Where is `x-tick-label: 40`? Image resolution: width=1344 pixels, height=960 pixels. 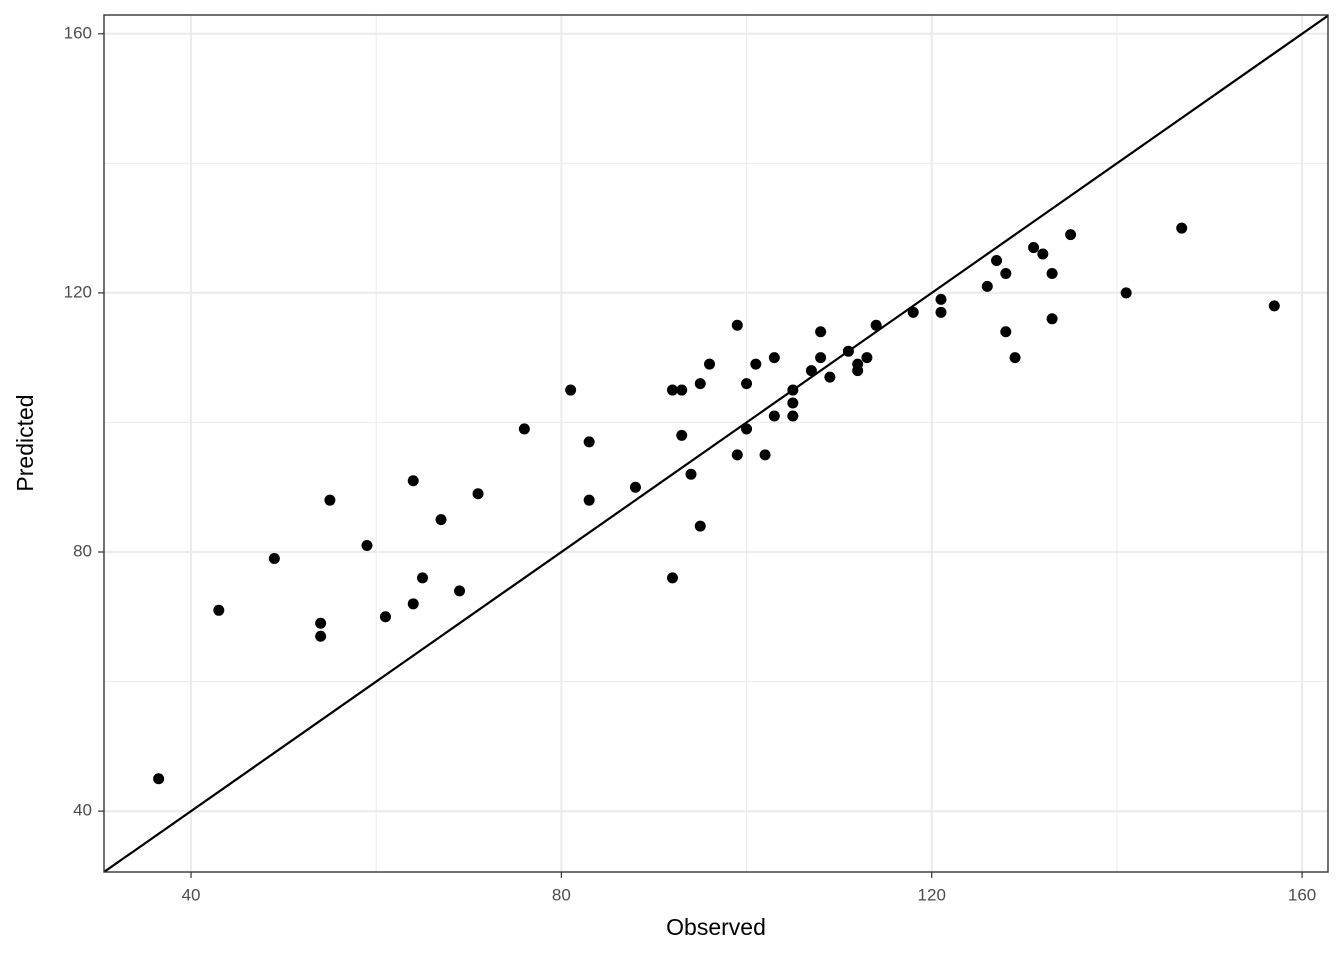 x-tick-label: 40 is located at coordinates (191, 894).